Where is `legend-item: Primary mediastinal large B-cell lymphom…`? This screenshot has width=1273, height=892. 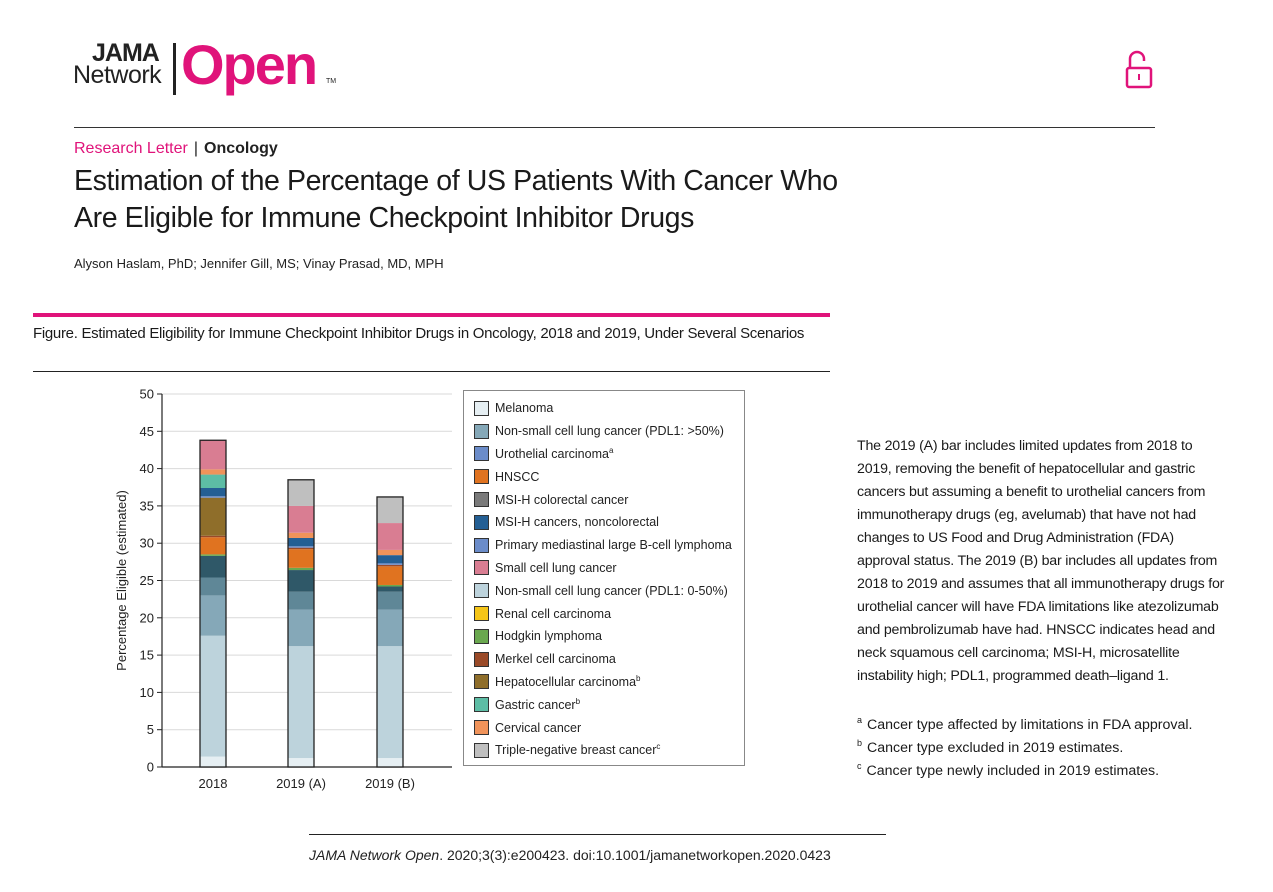 legend-item: Primary mediastinal large B-cell lymphom… is located at coordinates (609, 545).